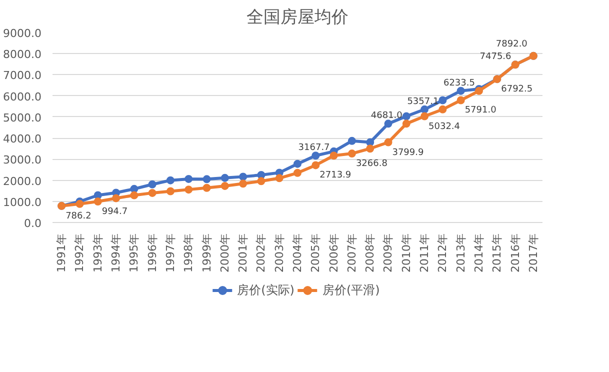 The width and height of the screenshot is (609, 372). I want to click on x-tick-label: 2006年, so click(333, 252).